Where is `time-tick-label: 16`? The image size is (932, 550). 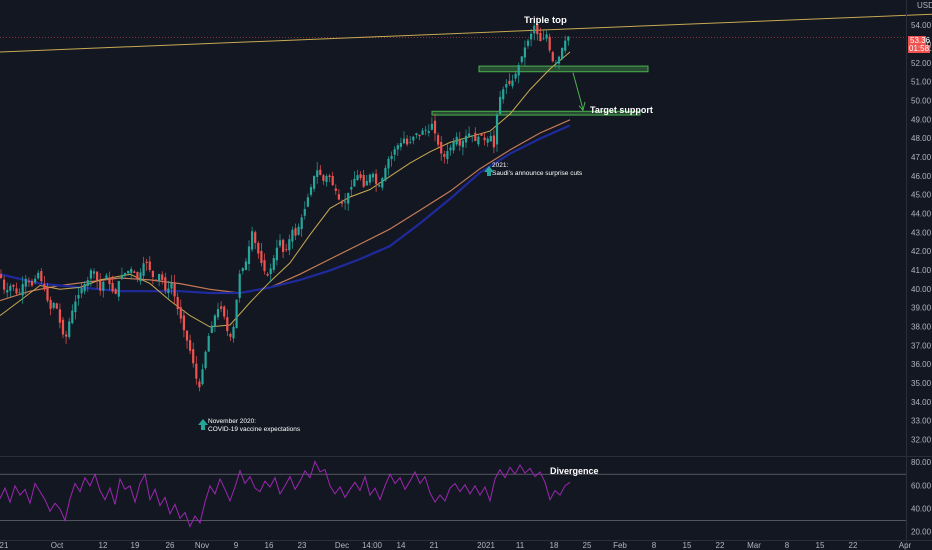 time-tick-label: 16 is located at coordinates (269, 545).